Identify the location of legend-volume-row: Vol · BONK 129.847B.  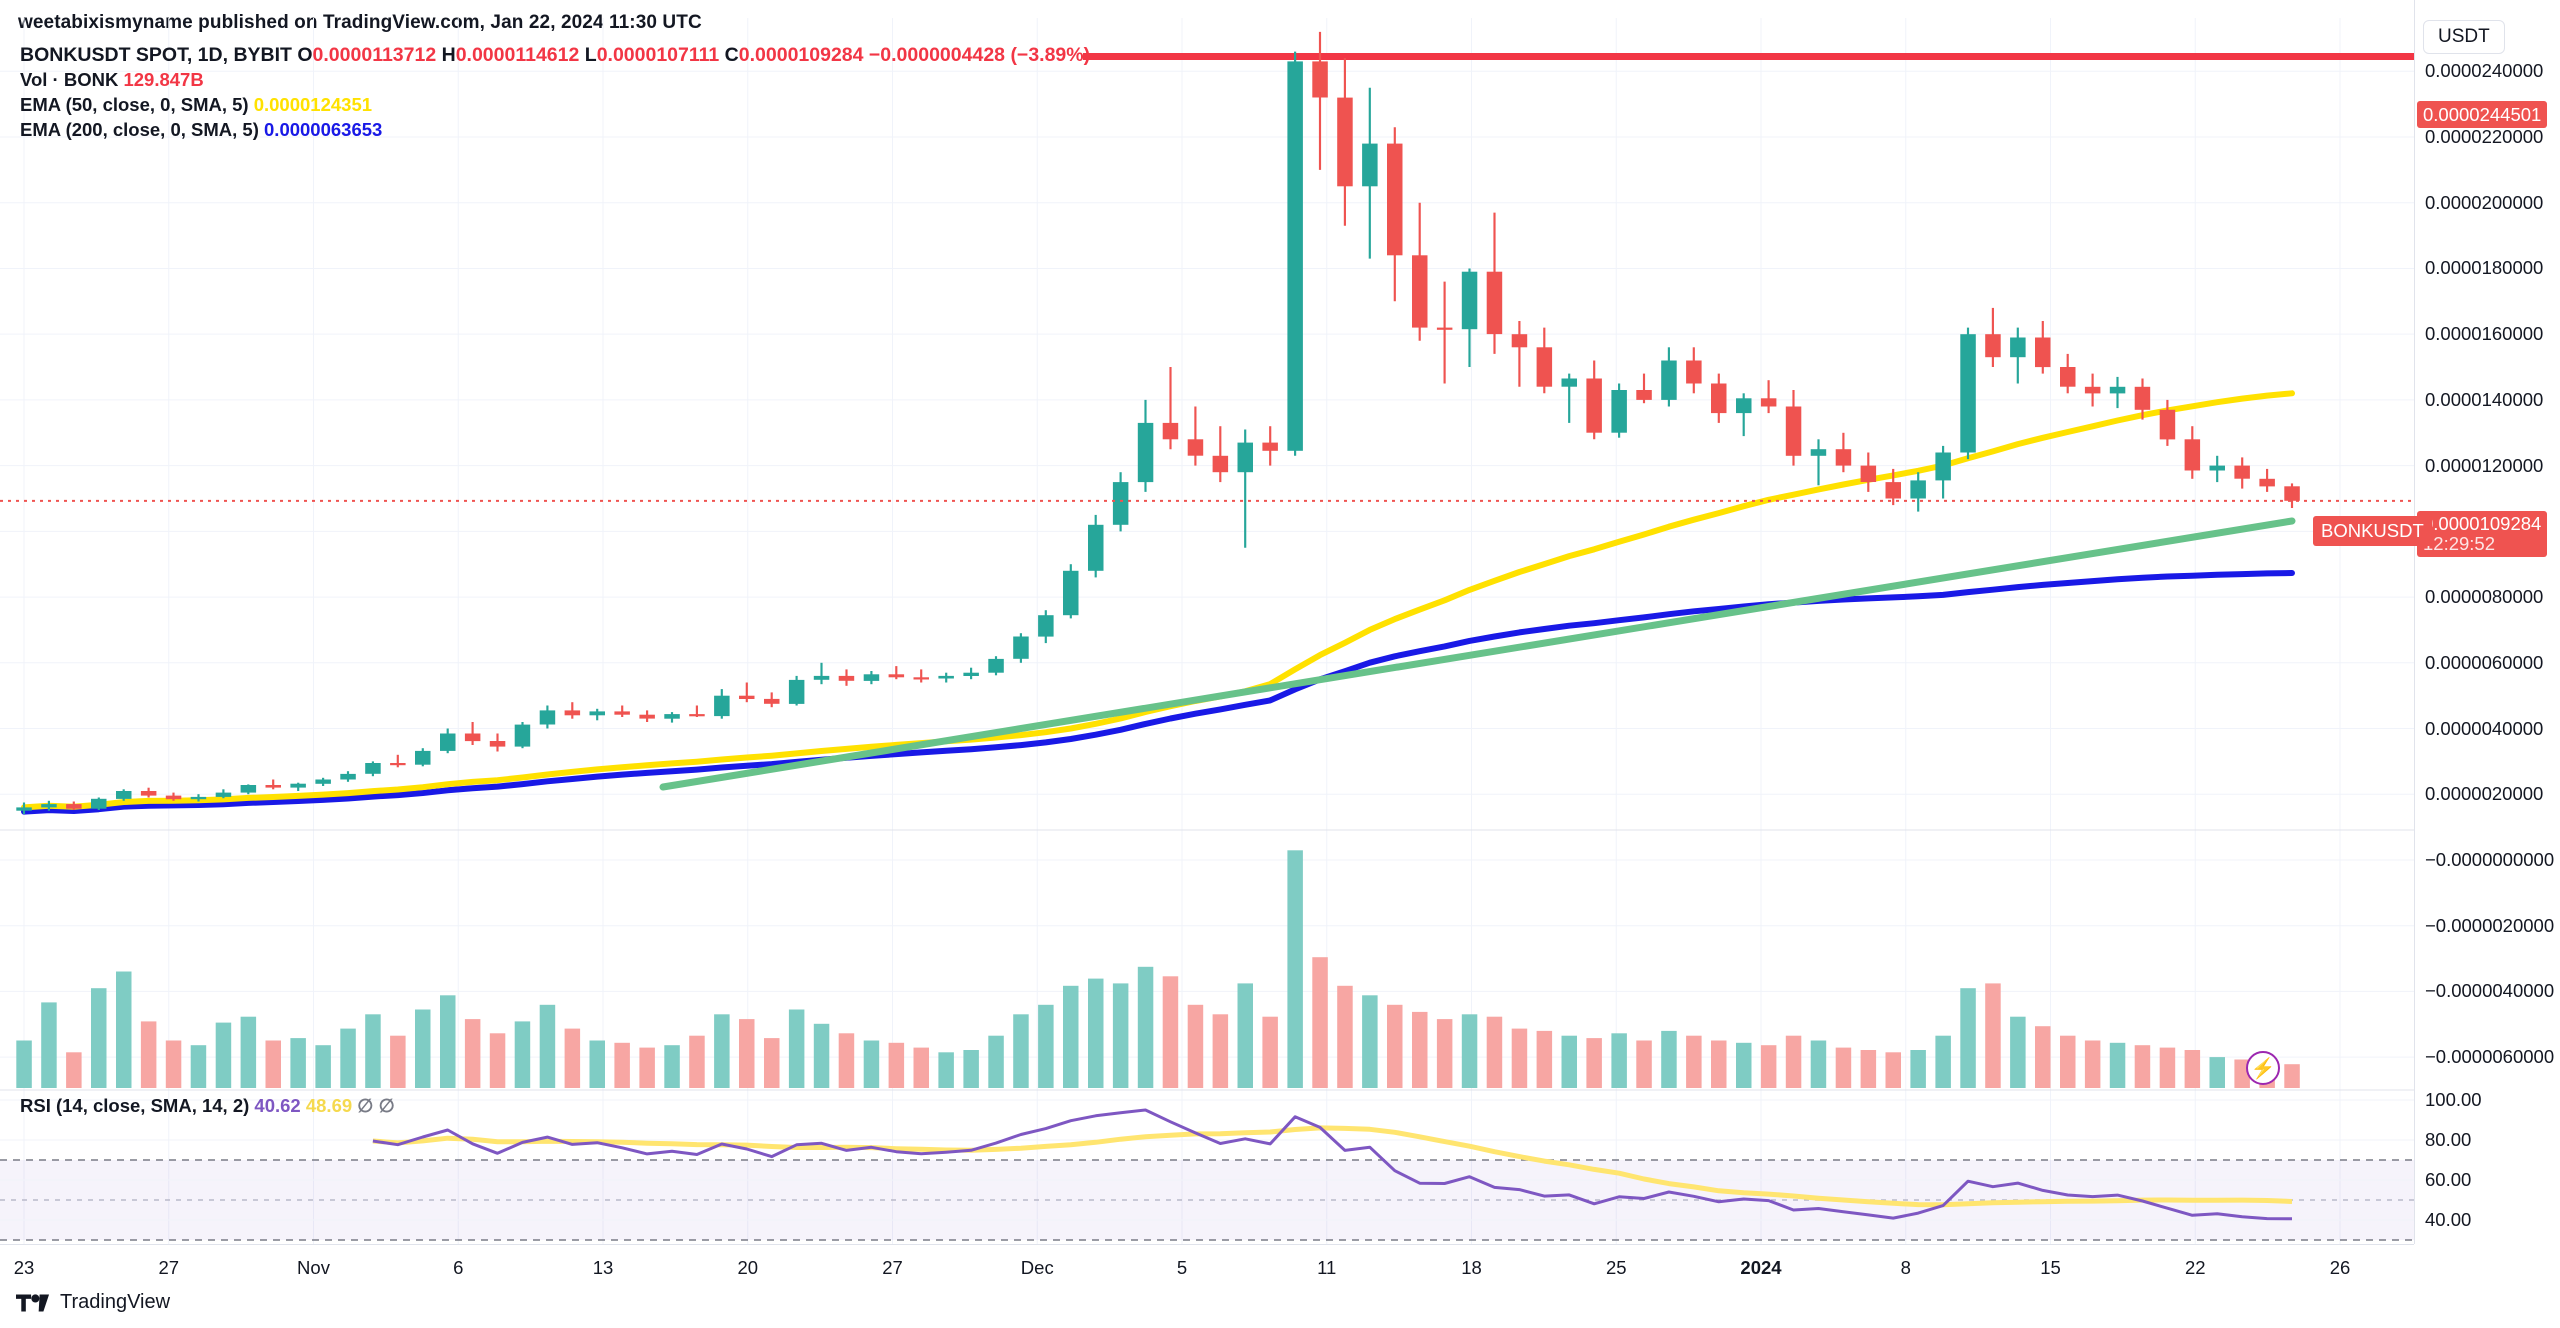
(555, 80).